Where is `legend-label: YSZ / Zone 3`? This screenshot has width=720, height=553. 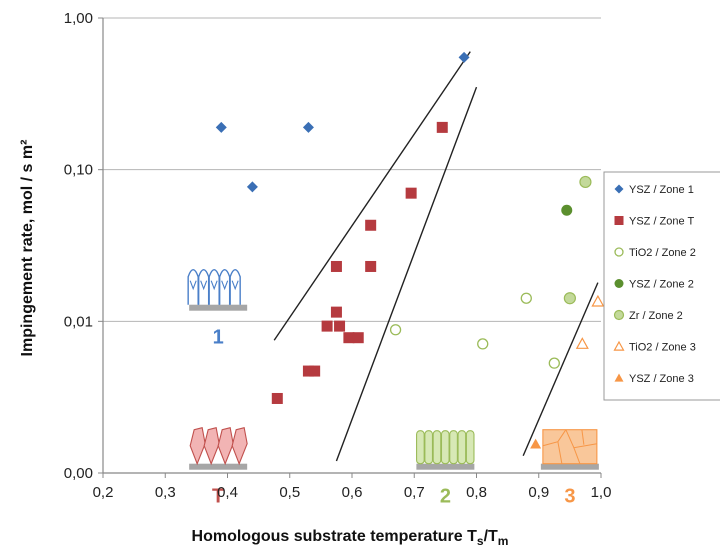 legend-label: YSZ / Zone 3 is located at coordinates (661, 379).